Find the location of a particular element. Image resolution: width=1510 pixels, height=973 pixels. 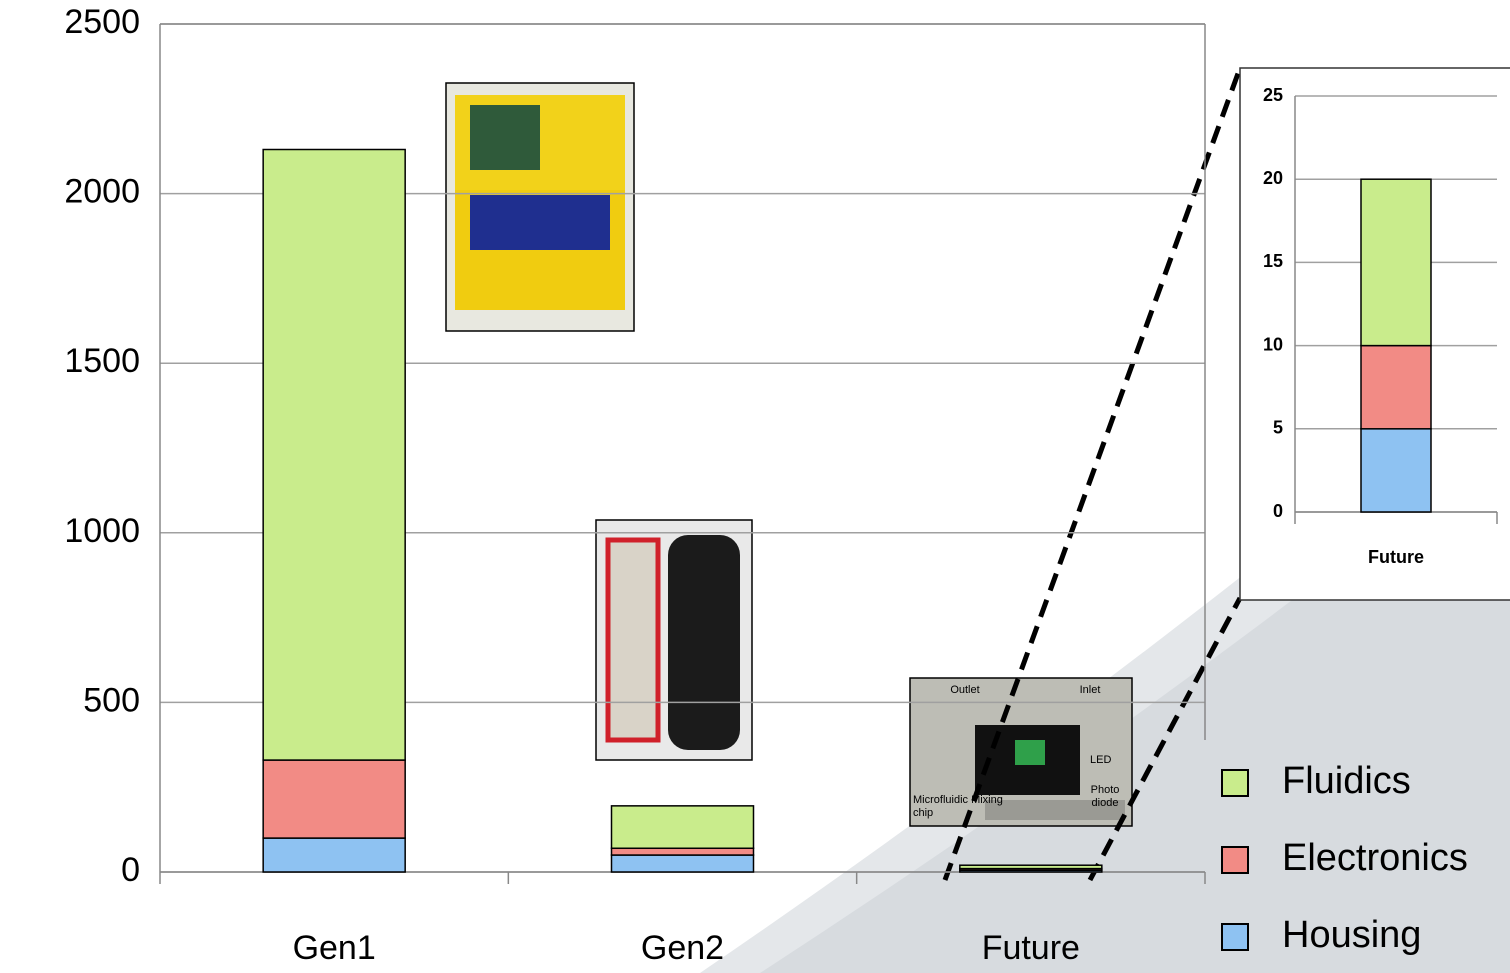

y-tick-label: 1500 is located at coordinates (102, 361).